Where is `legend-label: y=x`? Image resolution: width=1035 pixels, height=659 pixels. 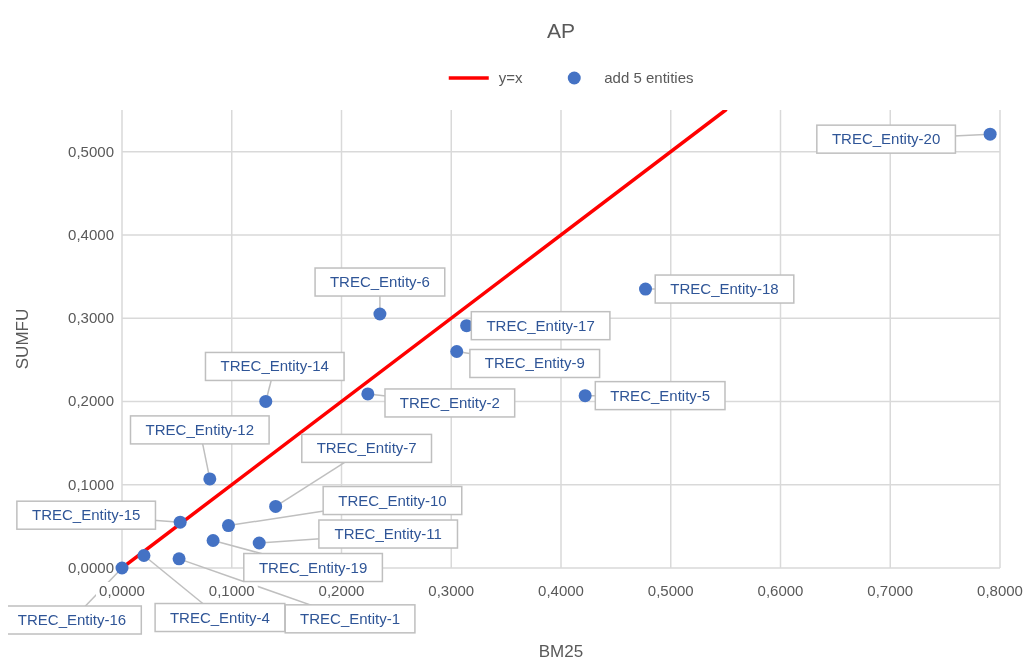
legend-label: y=x is located at coordinates (511, 77).